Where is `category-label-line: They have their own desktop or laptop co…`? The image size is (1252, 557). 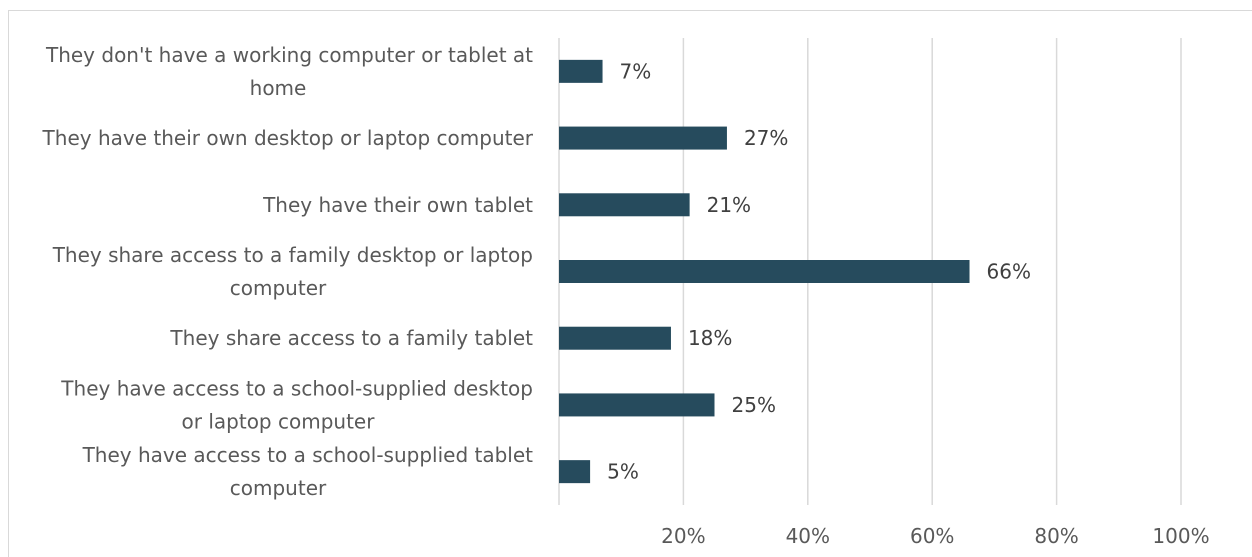 category-label-line: They have their own desktop or laptop co… is located at coordinates (288, 138).